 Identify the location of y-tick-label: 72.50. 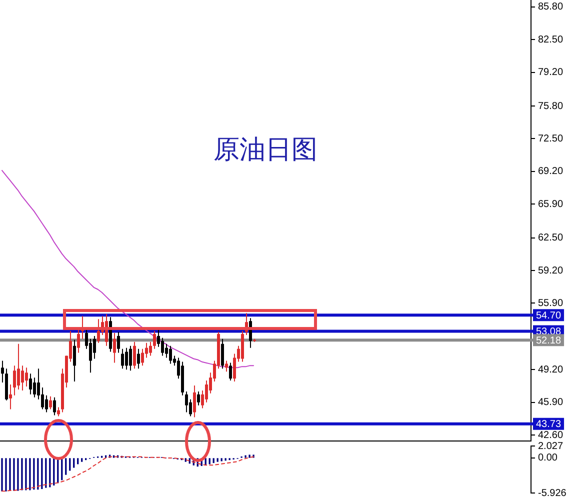
(551, 138).